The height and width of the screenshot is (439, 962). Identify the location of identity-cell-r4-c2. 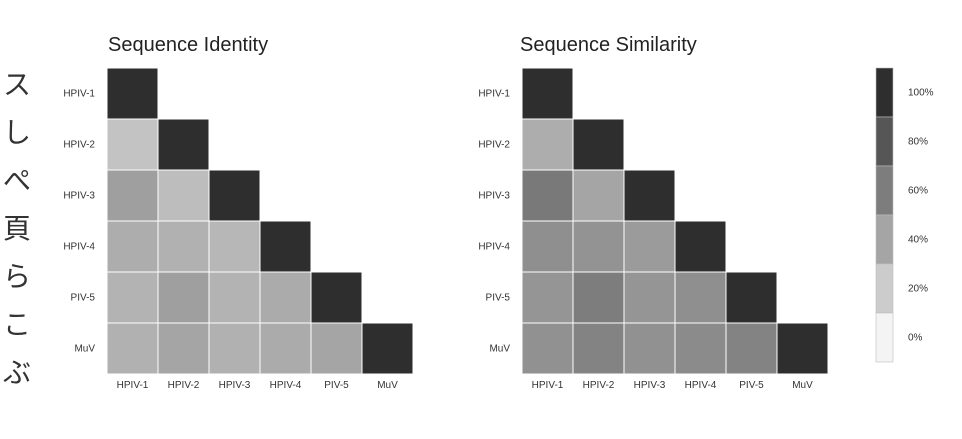
(234, 297).